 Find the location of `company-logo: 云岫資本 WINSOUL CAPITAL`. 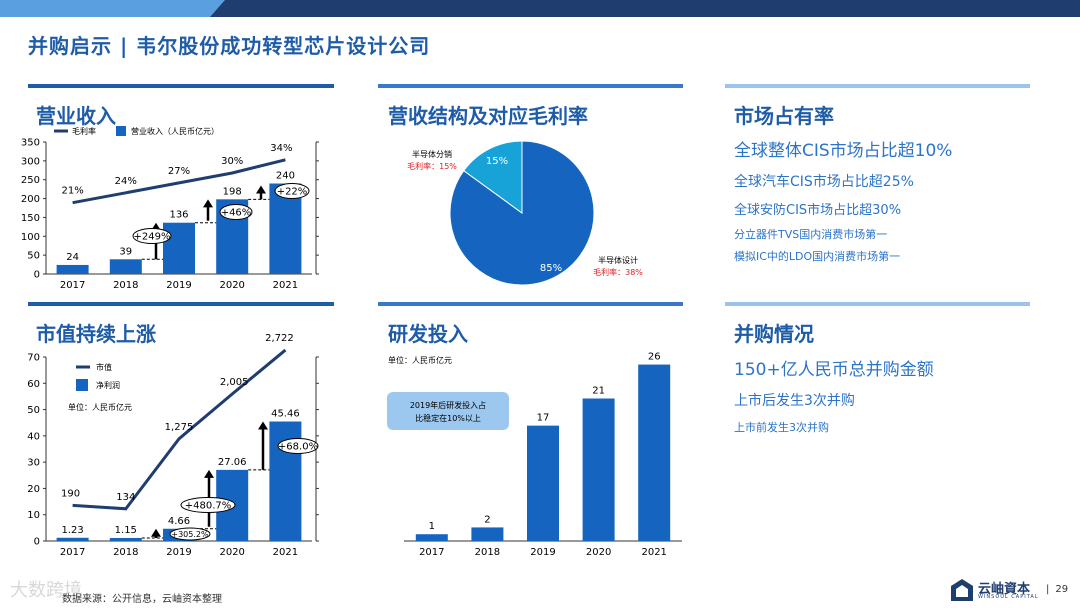

company-logo: 云岫資本 WINSOUL CAPITAL is located at coordinates (994, 590).